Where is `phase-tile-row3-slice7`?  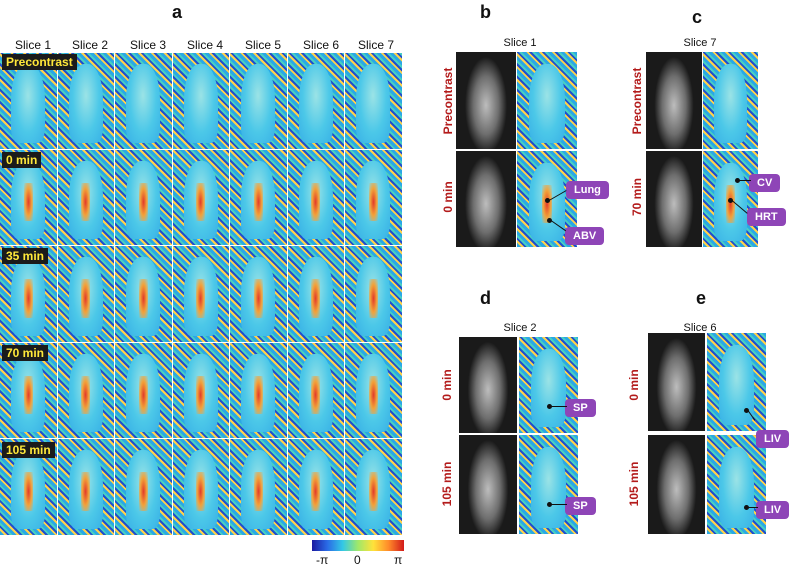
phase-tile-row3-slice7 is located at coordinates (373, 294).